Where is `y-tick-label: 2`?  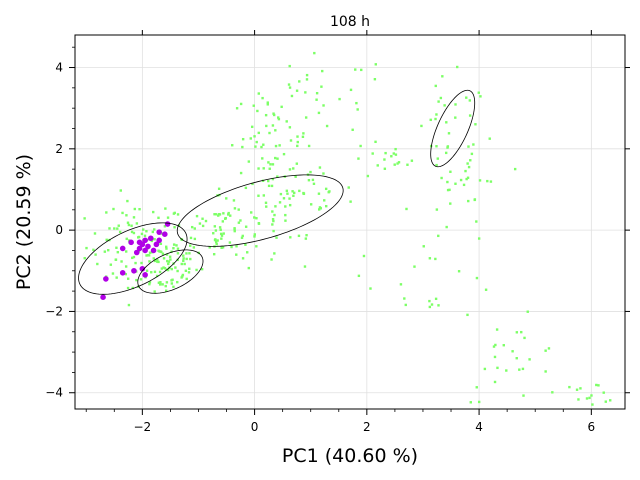 y-tick-label: 2 is located at coordinates (59, 149).